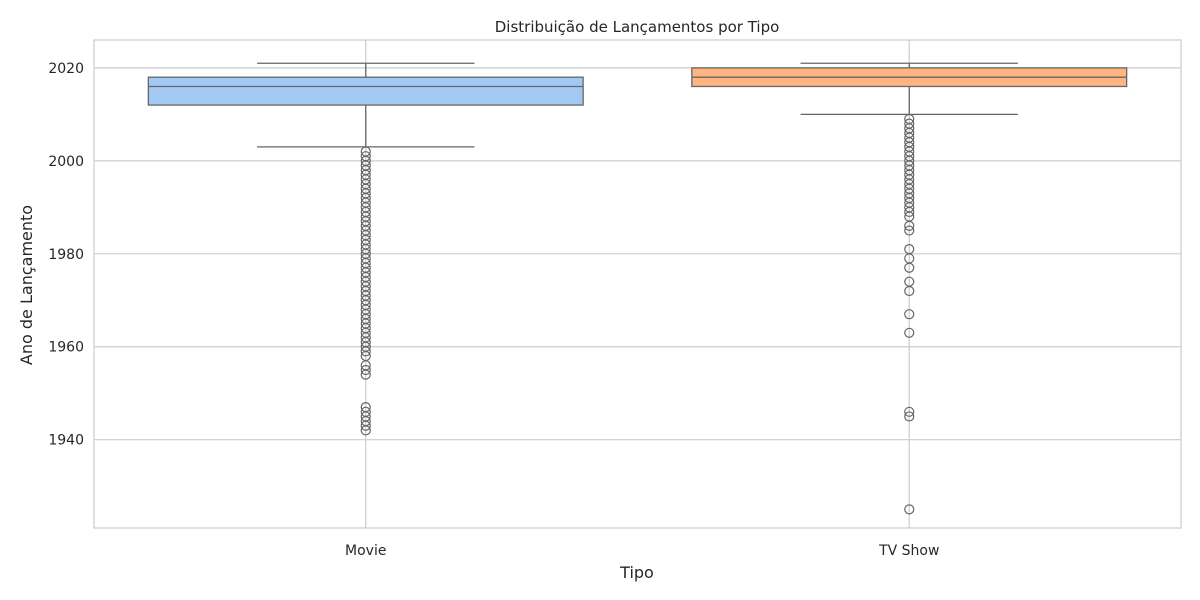  I want to click on x-axis-ticks: Movie TV Show, so click(642, 551).